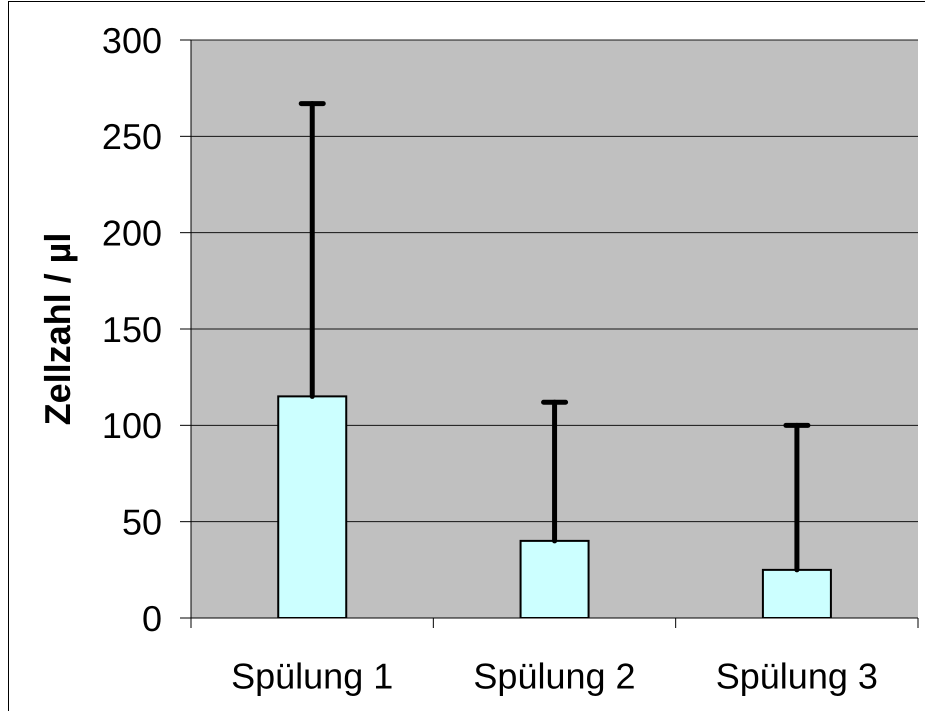 The image size is (925, 711). What do you see at coordinates (57, 329) in the screenshot?
I see `y-axis-title: Zellzahl / µl` at bounding box center [57, 329].